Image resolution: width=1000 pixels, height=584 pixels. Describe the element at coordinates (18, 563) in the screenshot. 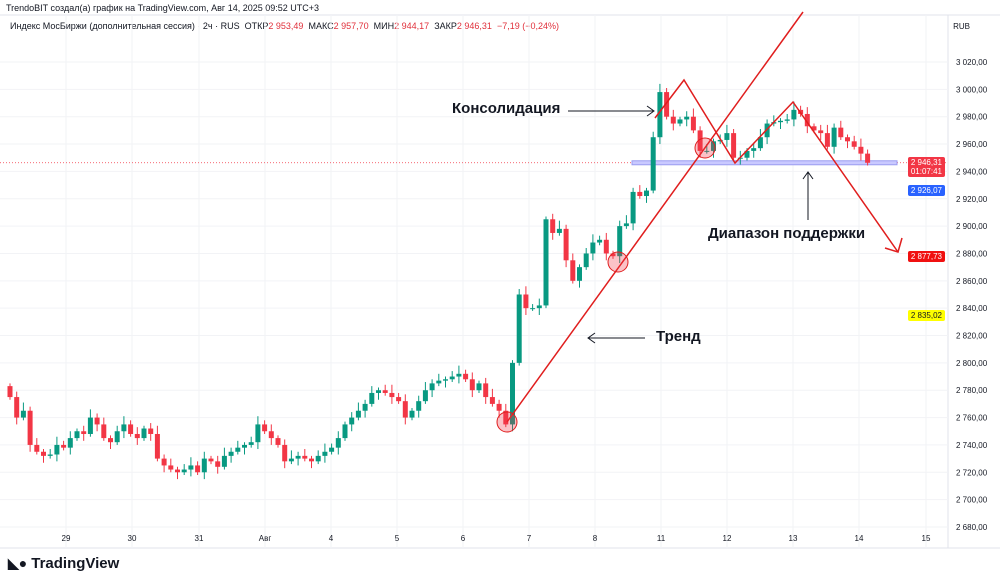

I see `tradingview-logo-icon: ◣●` at that location.